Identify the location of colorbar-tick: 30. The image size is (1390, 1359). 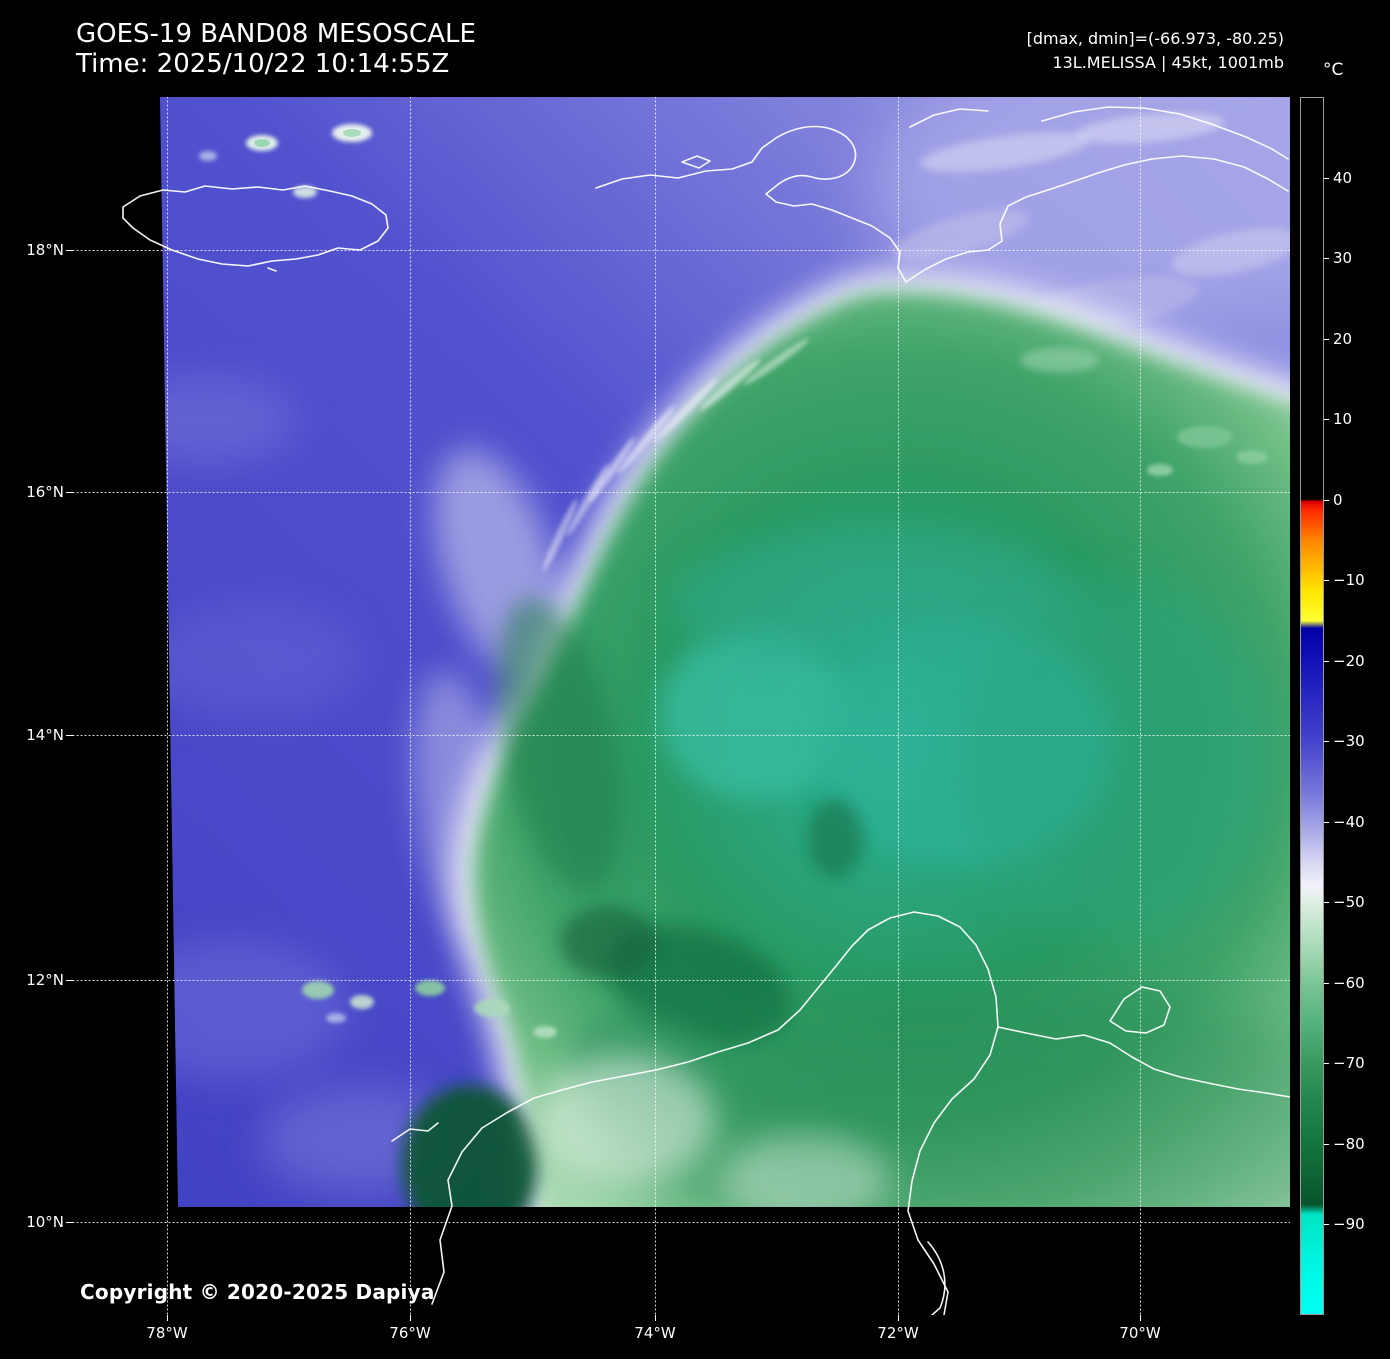
(1338, 258).